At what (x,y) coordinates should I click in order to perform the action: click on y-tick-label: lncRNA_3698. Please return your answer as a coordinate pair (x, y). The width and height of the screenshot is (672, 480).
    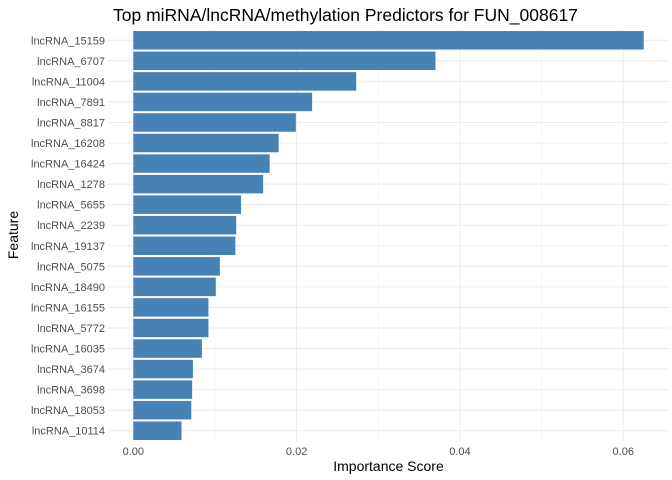
    Looking at the image, I should click on (71, 391).